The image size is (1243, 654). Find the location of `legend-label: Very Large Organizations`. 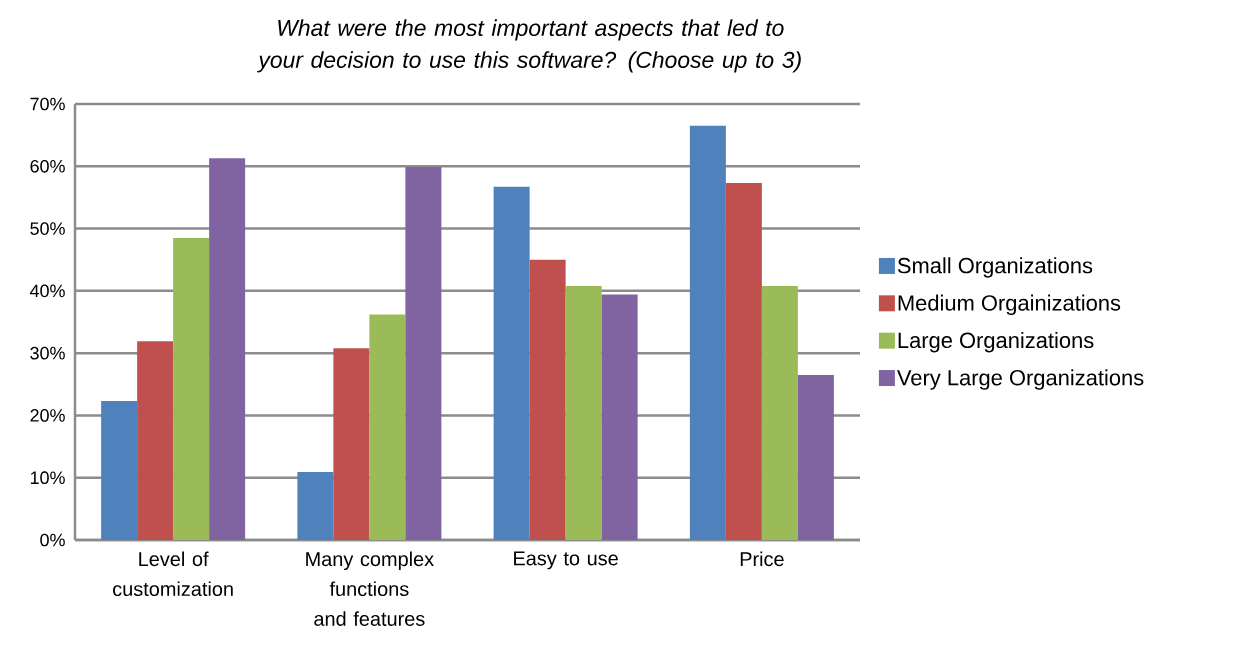

legend-label: Very Large Organizations is located at coordinates (1020, 379).